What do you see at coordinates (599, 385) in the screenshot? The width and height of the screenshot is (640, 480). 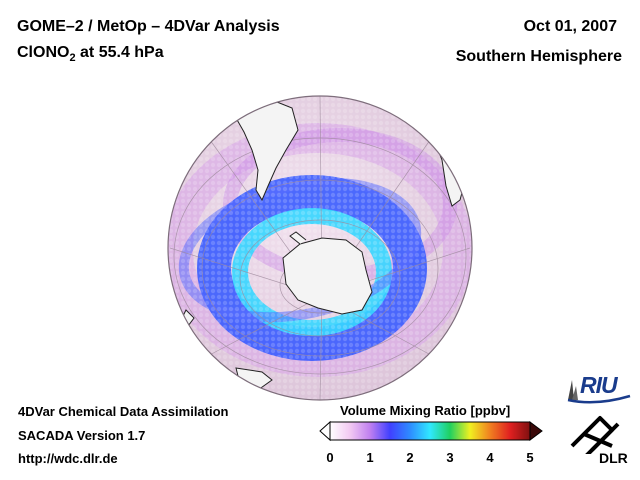 I see `riu-logo-text: RIU` at bounding box center [599, 385].